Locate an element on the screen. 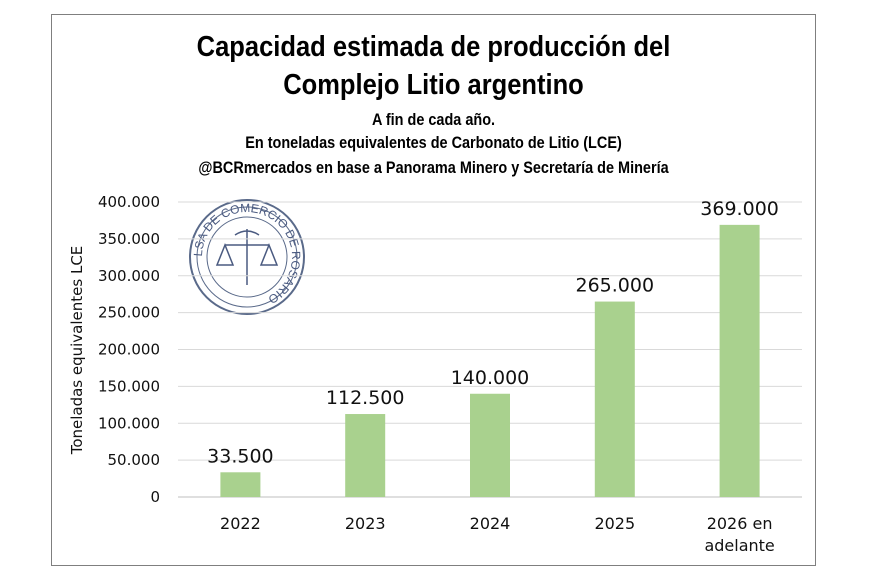 The width and height of the screenshot is (870, 580). x-tick-label: adelante is located at coordinates (739, 545).